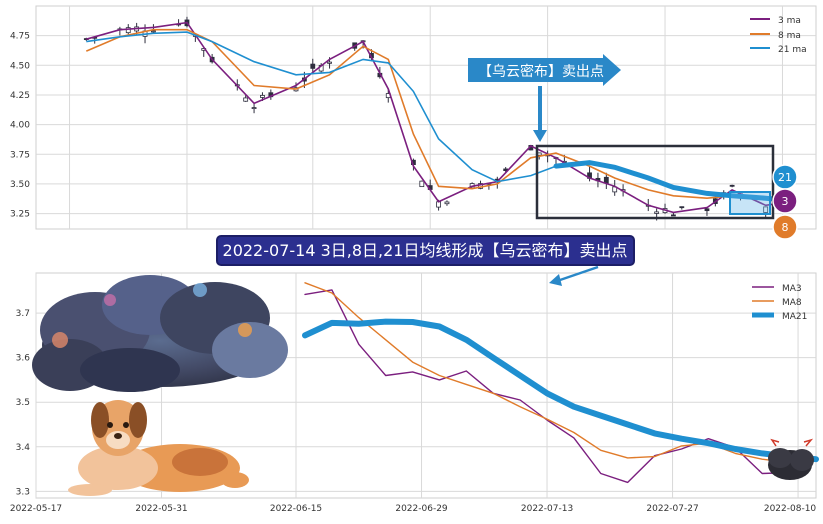 The width and height of the screenshot is (823, 524). Describe the element at coordinates (792, 303) in the screenshot. I see `legend-label-ma8: MA8` at that location.